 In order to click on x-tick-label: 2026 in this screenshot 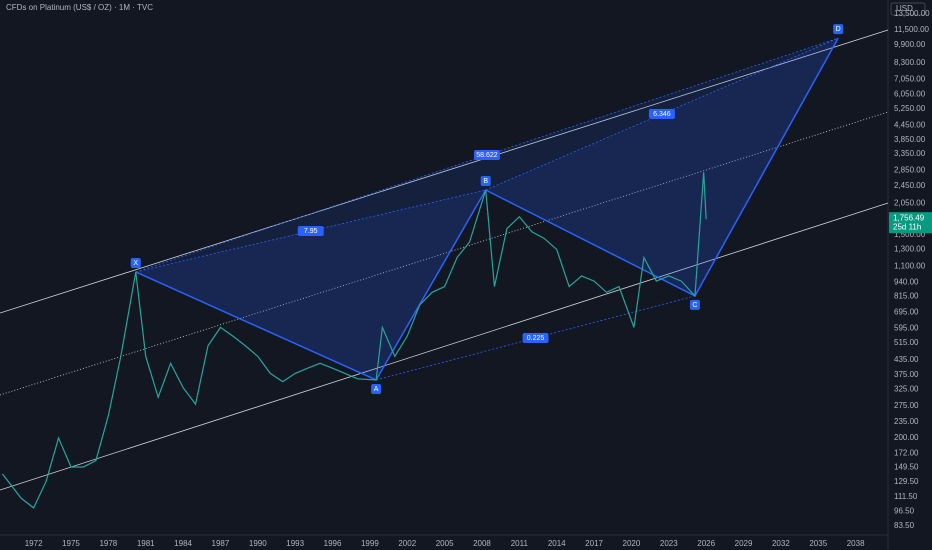, I will do `click(706, 543)`.